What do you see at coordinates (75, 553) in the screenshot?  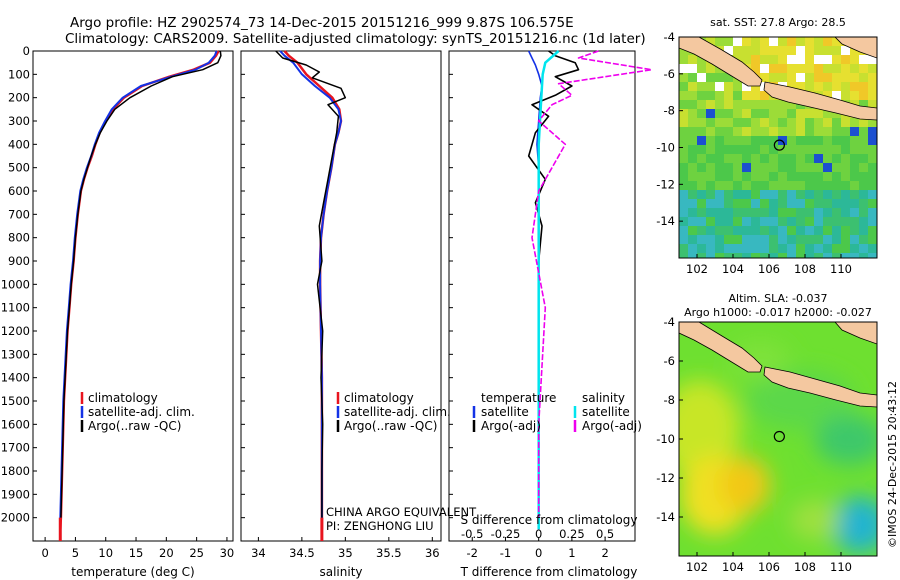 I see `x-tick-label: 5` at bounding box center [75, 553].